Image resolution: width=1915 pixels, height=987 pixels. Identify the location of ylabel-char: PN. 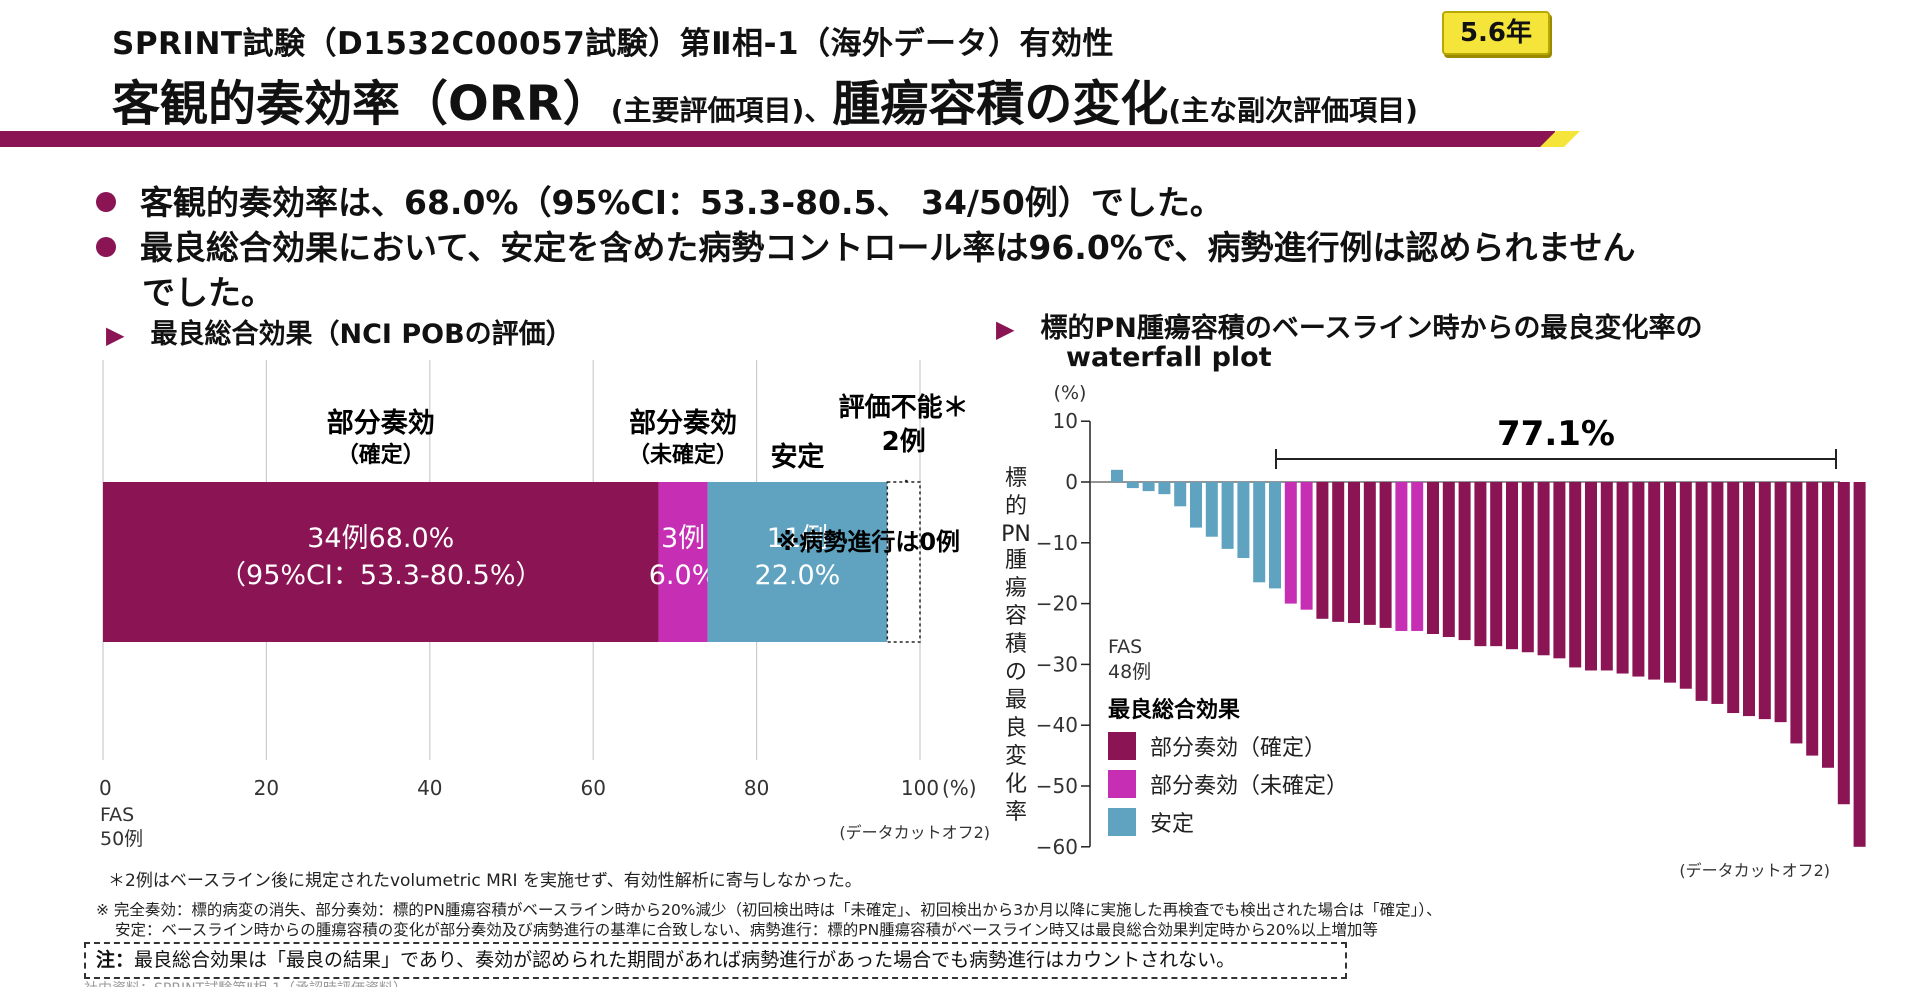
(1016, 534).